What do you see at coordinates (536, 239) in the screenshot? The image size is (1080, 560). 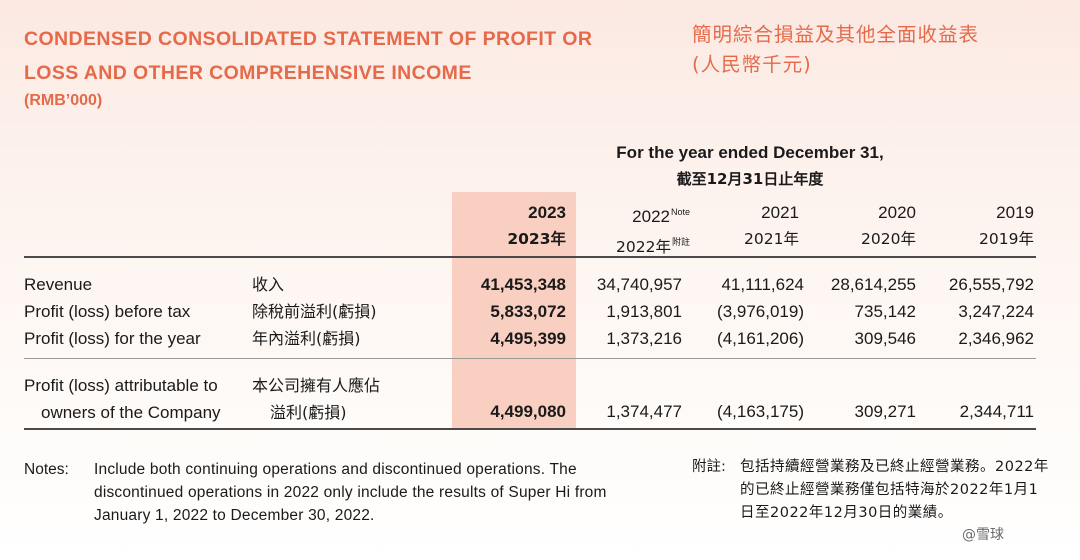 I see `year-zh: 2023年` at bounding box center [536, 239].